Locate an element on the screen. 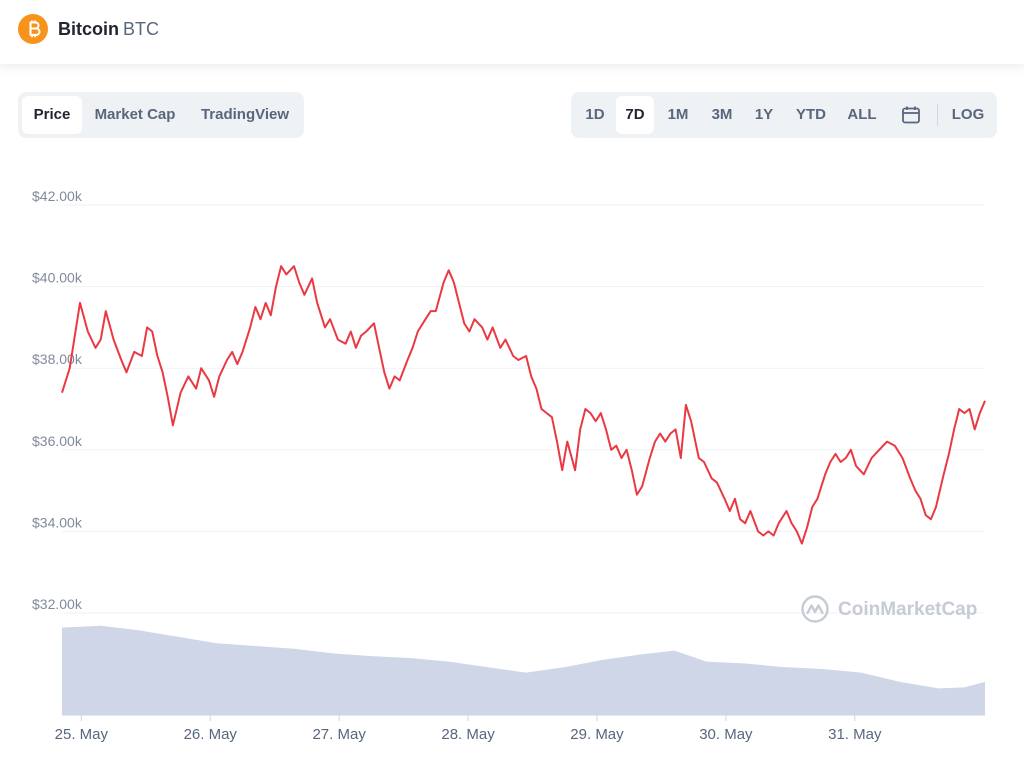 Image resolution: width=1024 pixels, height=770 pixels. y-tick-label: $38.00k is located at coordinates (57, 359).